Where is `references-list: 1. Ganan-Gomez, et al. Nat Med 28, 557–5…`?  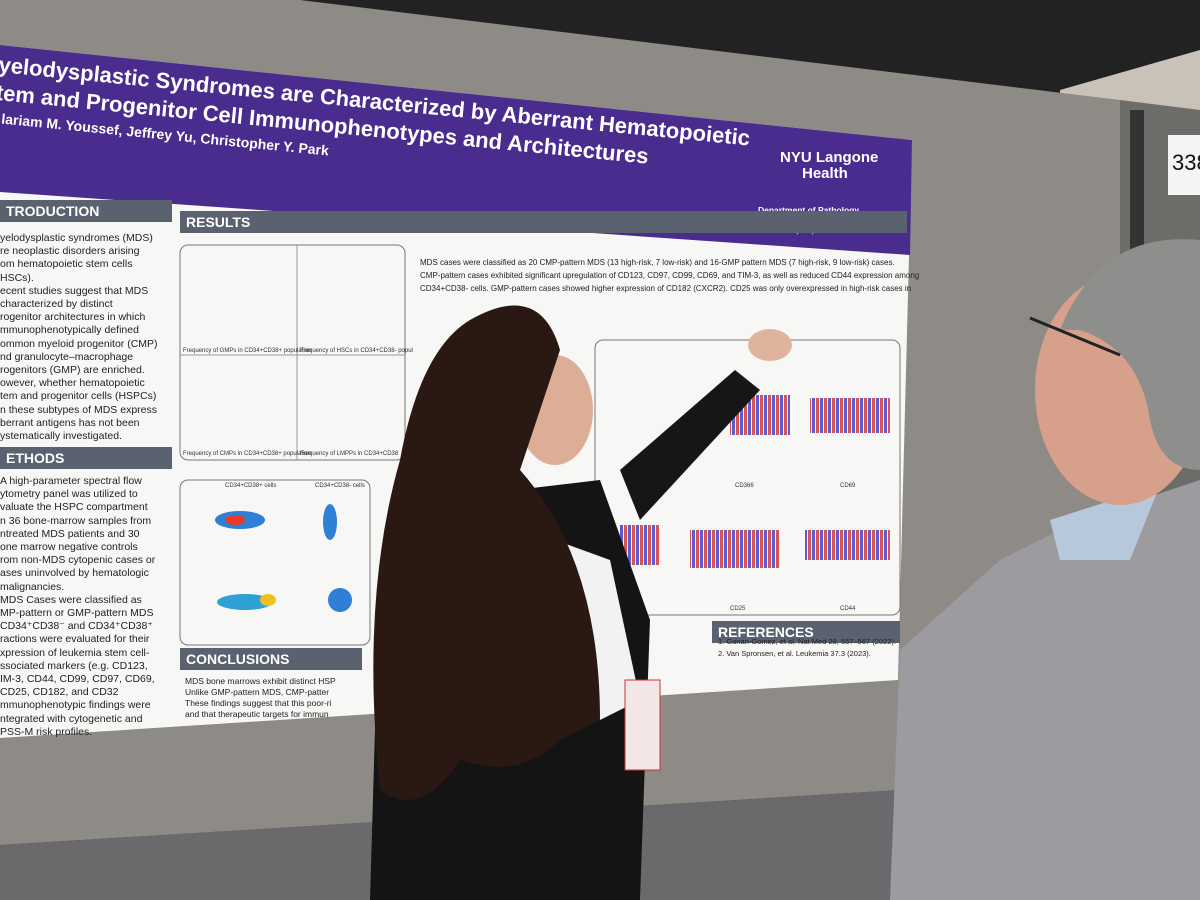 references-list: 1. Ganan-Gomez, et al. Nat Med 28, 557–5… is located at coordinates (807, 648).